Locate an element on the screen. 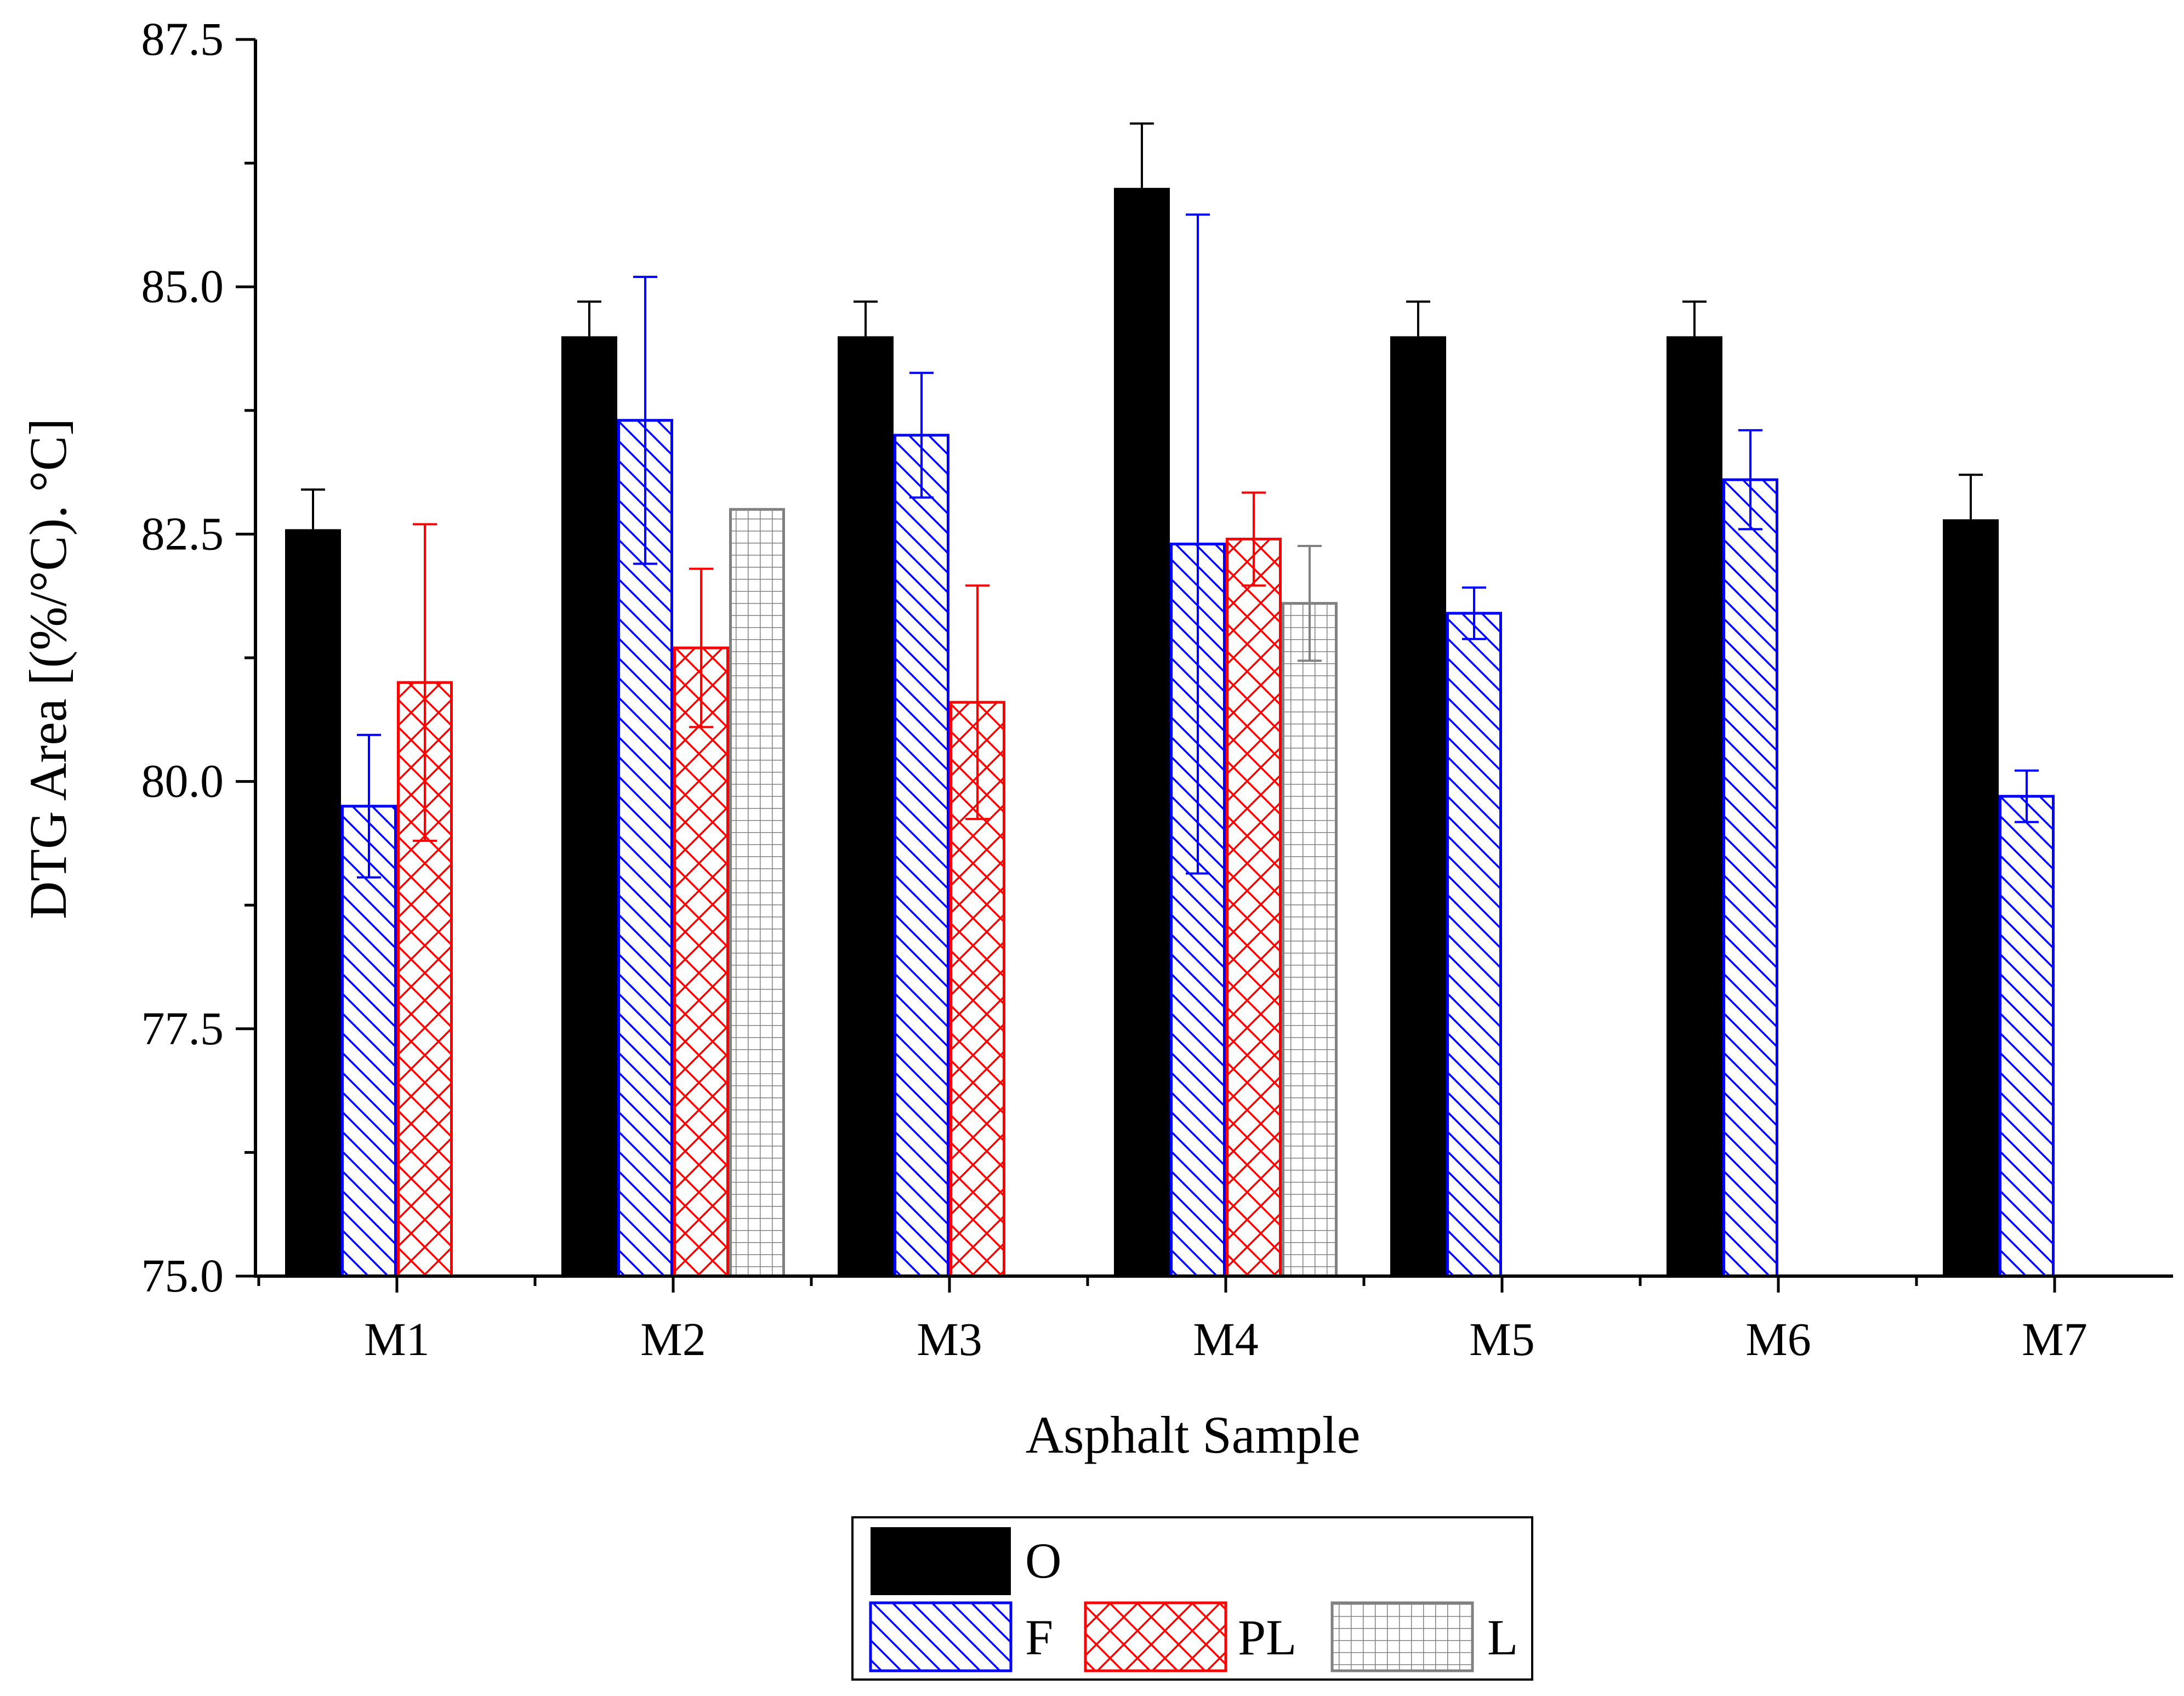 The width and height of the screenshot is (2184, 1696). bar-pl-m1 is located at coordinates (425, 980).